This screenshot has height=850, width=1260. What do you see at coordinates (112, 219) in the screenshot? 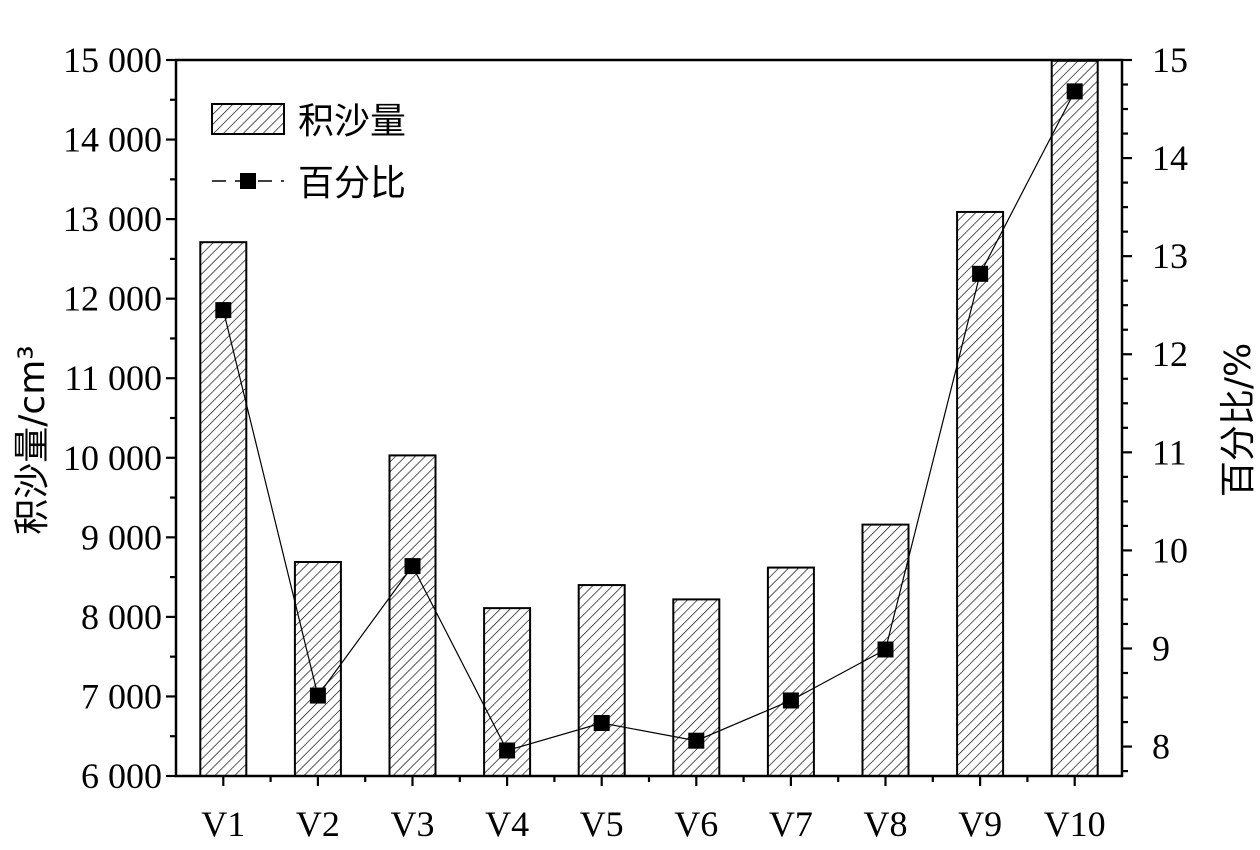
I see `left-tick-label: 13 000` at bounding box center [112, 219].